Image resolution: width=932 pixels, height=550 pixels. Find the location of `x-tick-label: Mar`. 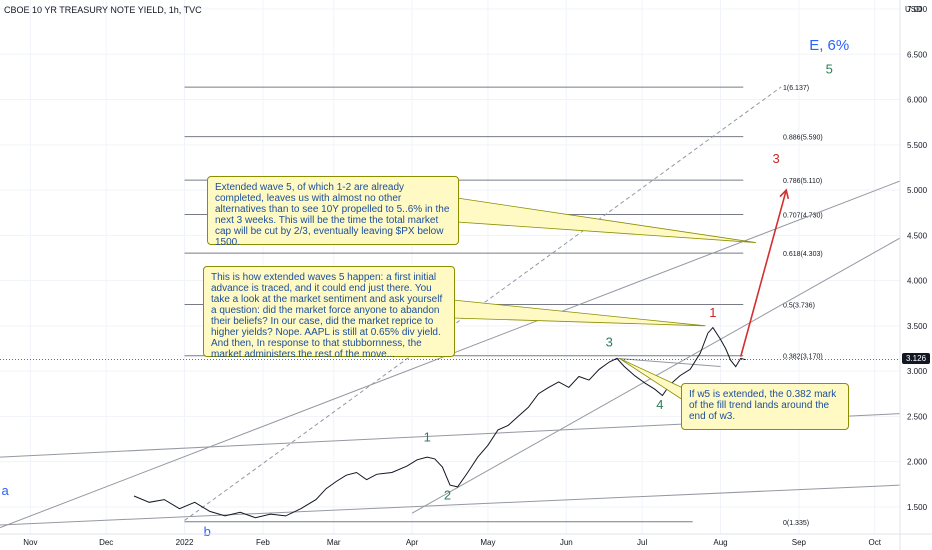

x-tick-label: Mar is located at coordinates (334, 542).